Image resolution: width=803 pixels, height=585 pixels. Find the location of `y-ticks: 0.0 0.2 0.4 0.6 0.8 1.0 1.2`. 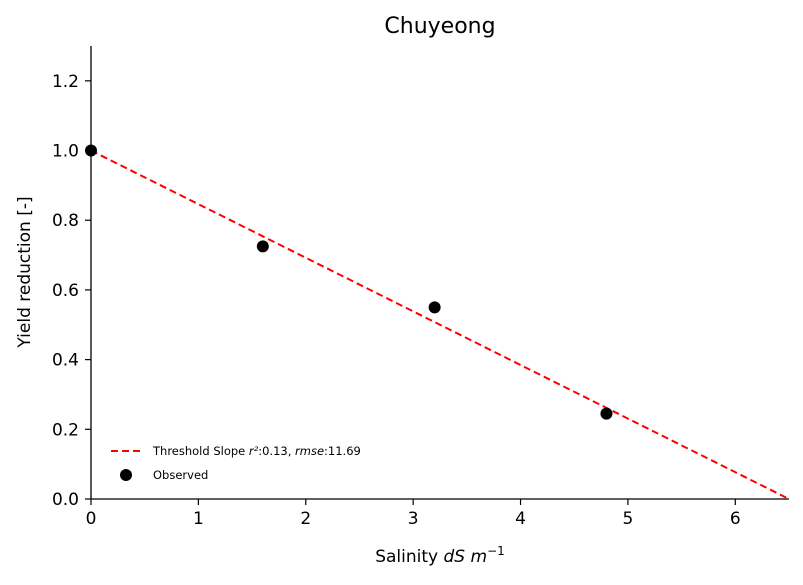

y-ticks: 0.0 0.2 0.4 0.6 0.8 1.0 1.2 is located at coordinates (71, 291).